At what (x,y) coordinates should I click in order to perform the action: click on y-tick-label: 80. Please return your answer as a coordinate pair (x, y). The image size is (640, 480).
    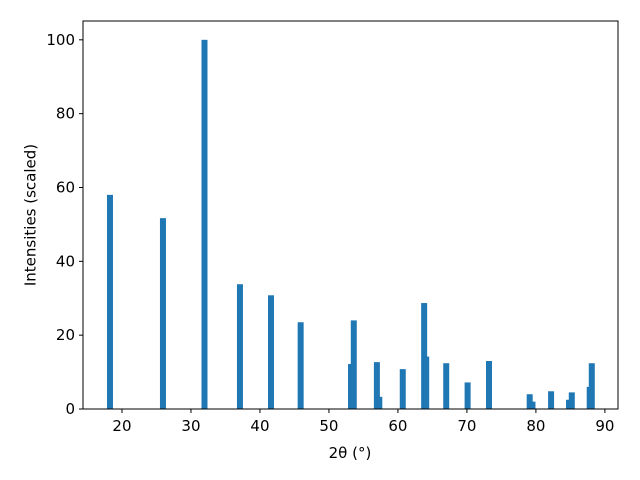
    Looking at the image, I should click on (65, 114).